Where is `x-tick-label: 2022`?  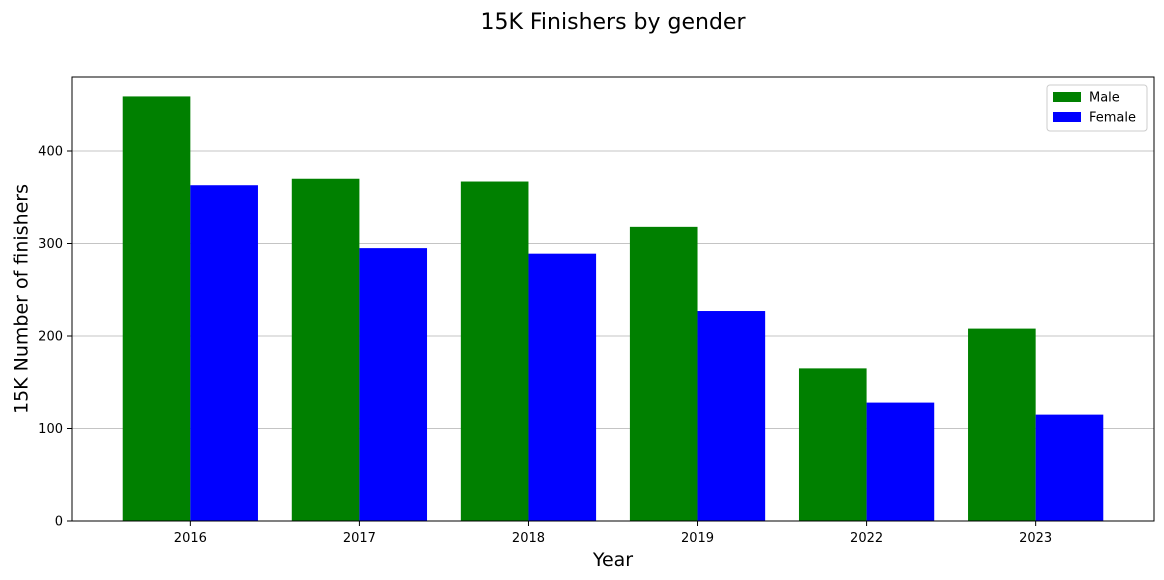
x-tick-label: 2022 is located at coordinates (866, 538).